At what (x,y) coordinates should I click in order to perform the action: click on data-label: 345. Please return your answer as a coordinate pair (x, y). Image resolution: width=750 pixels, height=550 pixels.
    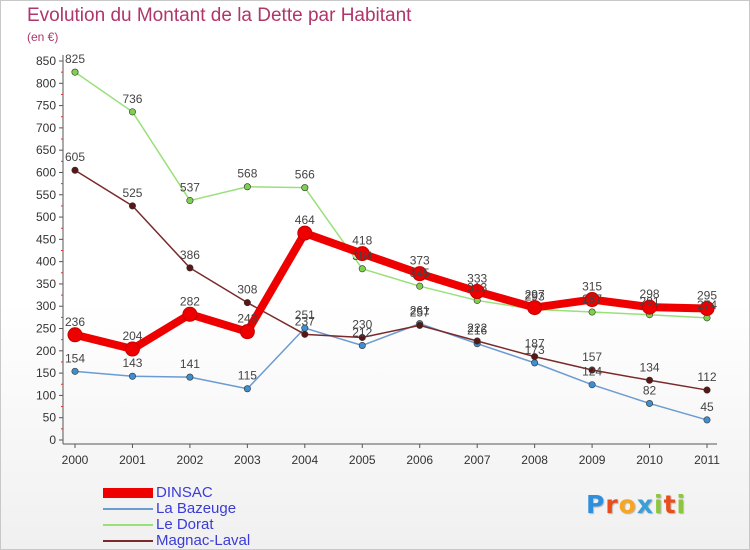
    Looking at the image, I should click on (420, 273).